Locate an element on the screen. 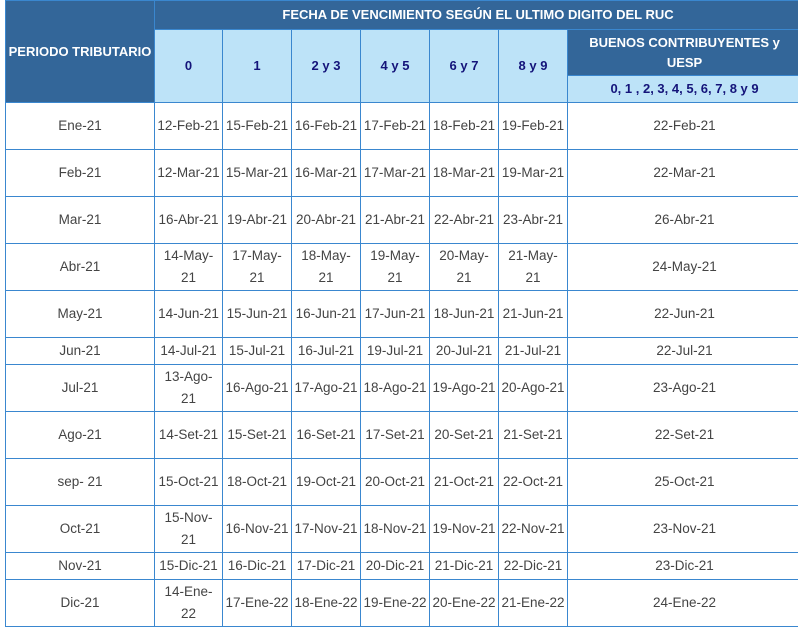 The width and height of the screenshot is (798, 627). due-date-cell: 17-Feb-21 is located at coordinates (395, 126).